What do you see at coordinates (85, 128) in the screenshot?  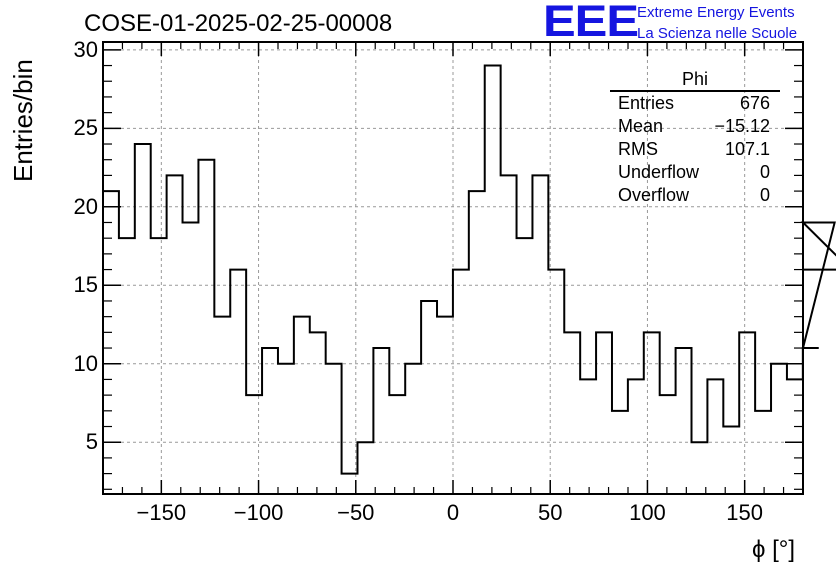 I see `y-tick-label: 25` at bounding box center [85, 128].